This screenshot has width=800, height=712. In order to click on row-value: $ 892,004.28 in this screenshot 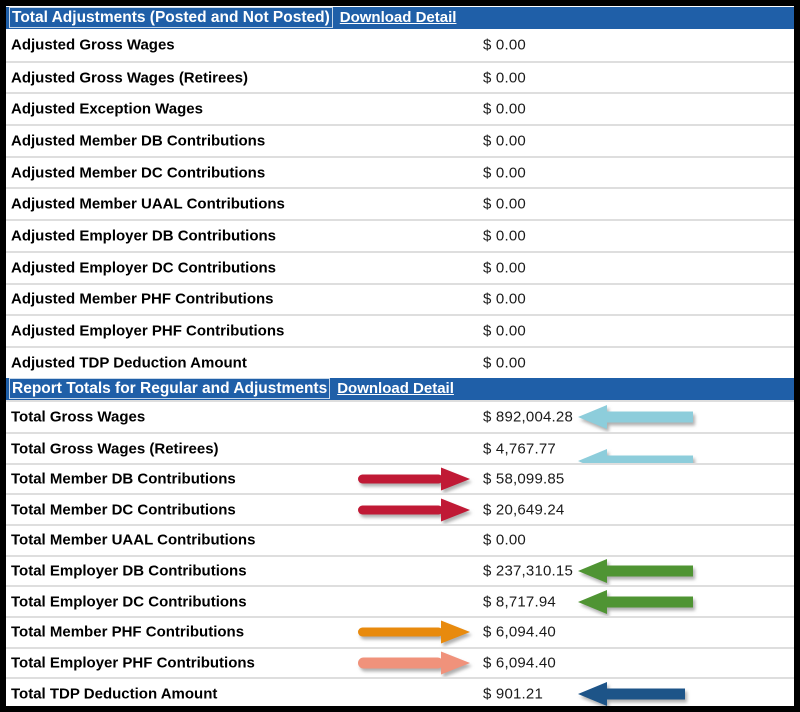, I will do `click(528, 417)`.